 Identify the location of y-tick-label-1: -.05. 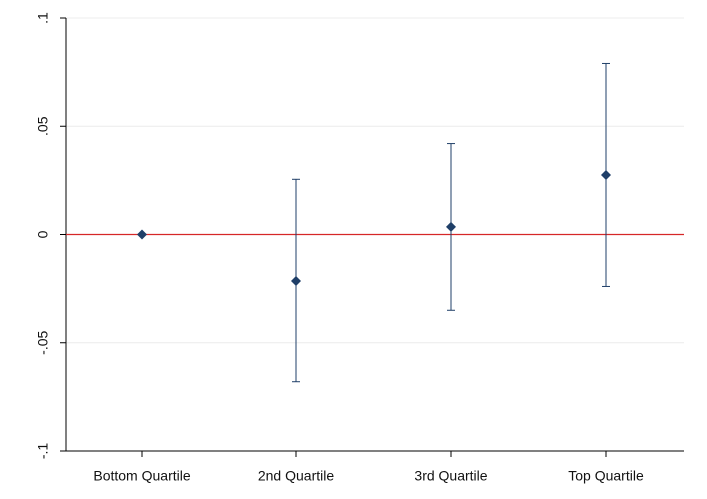
(43, 342).